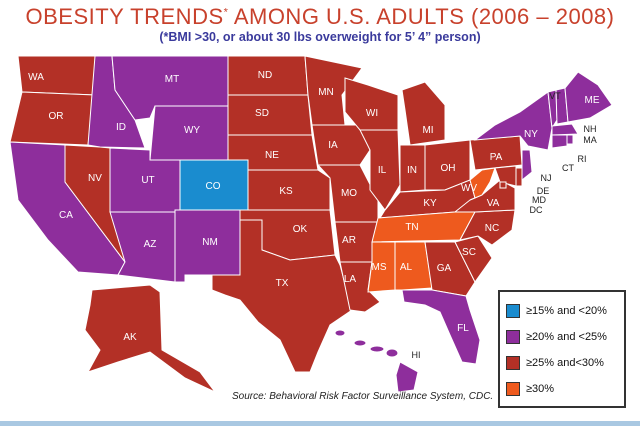 Image resolution: width=640 pixels, height=426 pixels. What do you see at coordinates (536, 210) in the screenshot?
I see `label-dc: DC` at bounding box center [536, 210].